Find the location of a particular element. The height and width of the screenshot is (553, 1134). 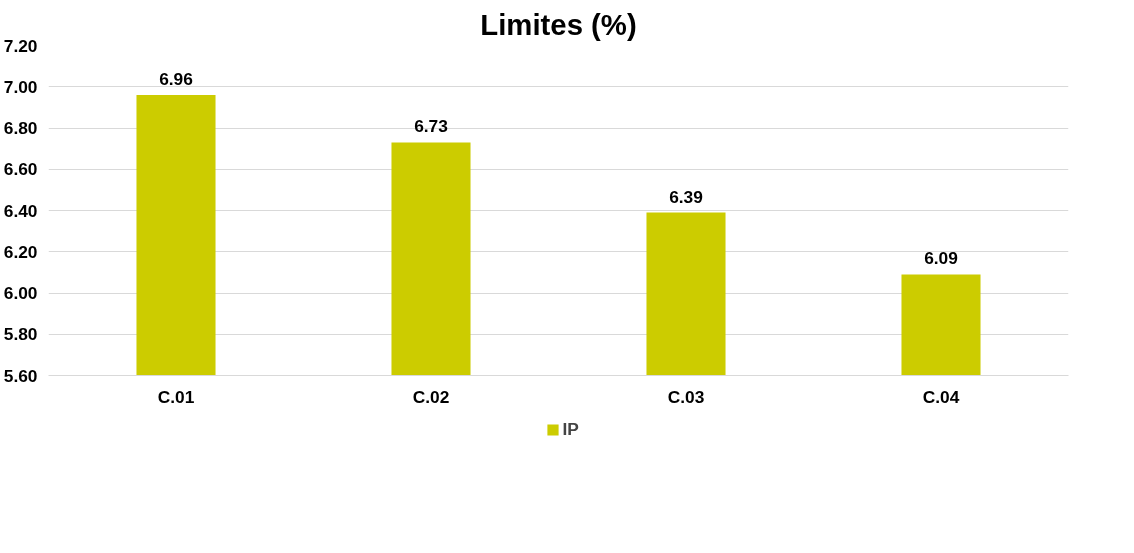

y-tick-label: 6.00 is located at coordinates (20, 293).